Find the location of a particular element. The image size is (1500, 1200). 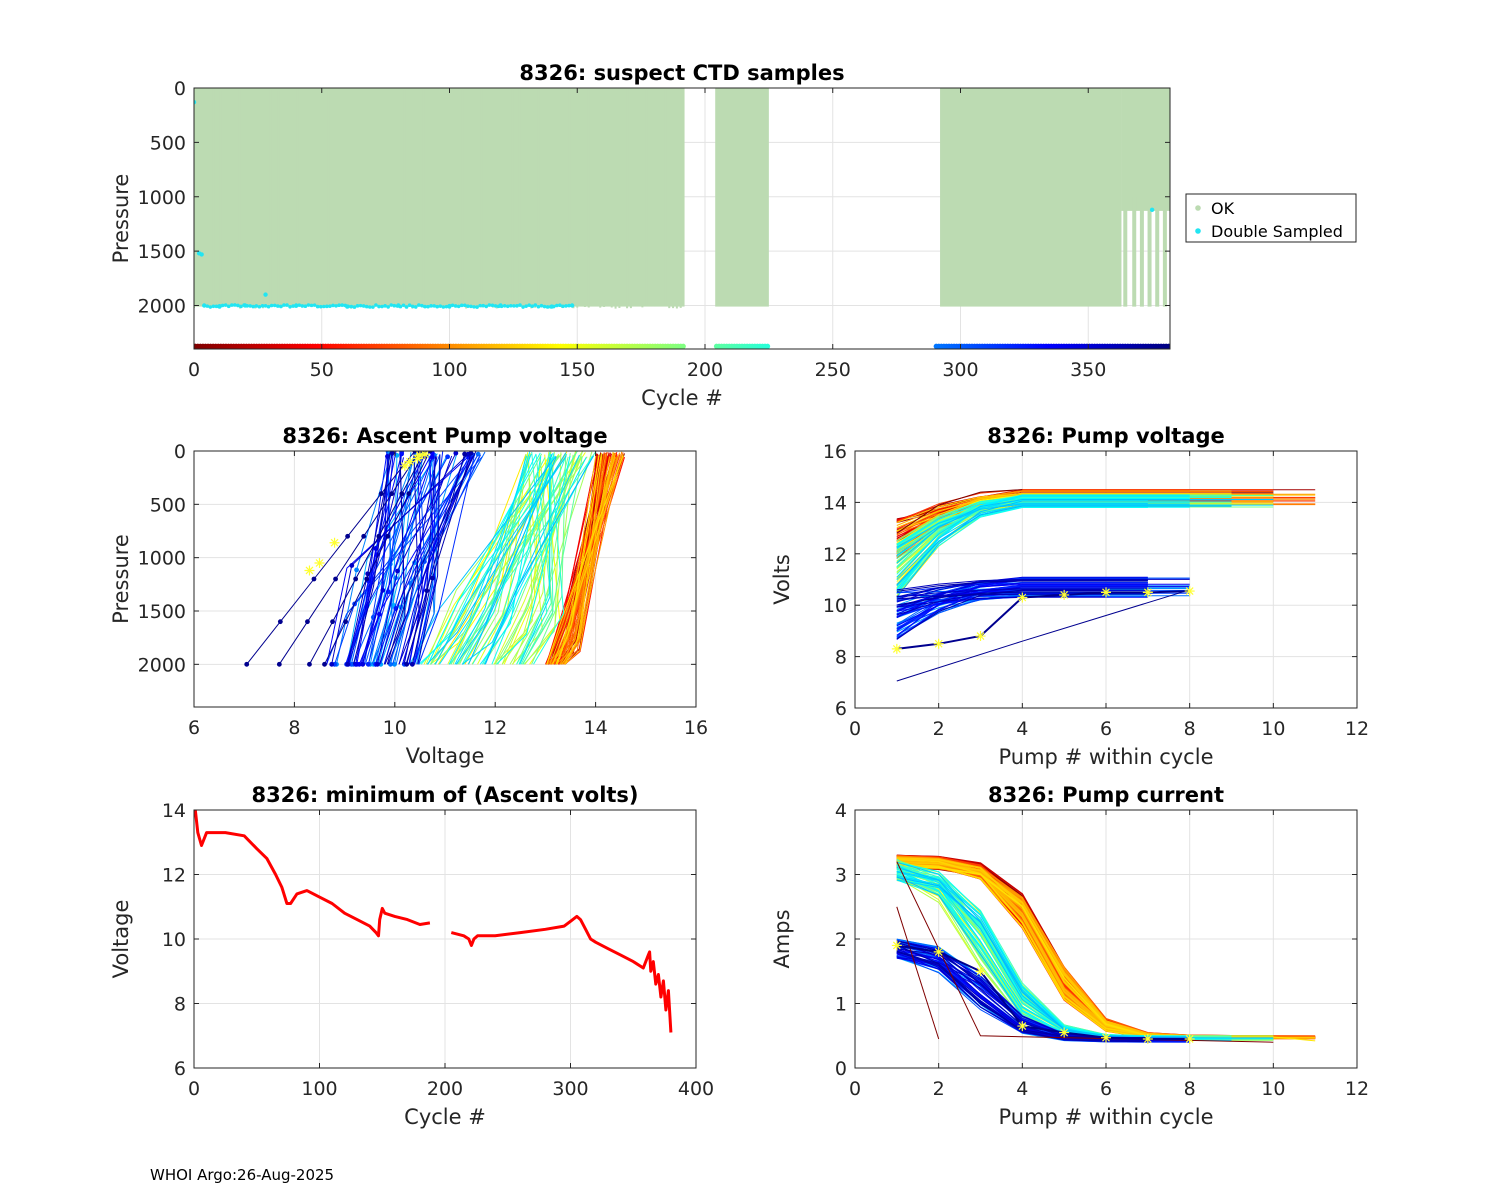

x-tick-label: 12 is located at coordinates (495, 728).